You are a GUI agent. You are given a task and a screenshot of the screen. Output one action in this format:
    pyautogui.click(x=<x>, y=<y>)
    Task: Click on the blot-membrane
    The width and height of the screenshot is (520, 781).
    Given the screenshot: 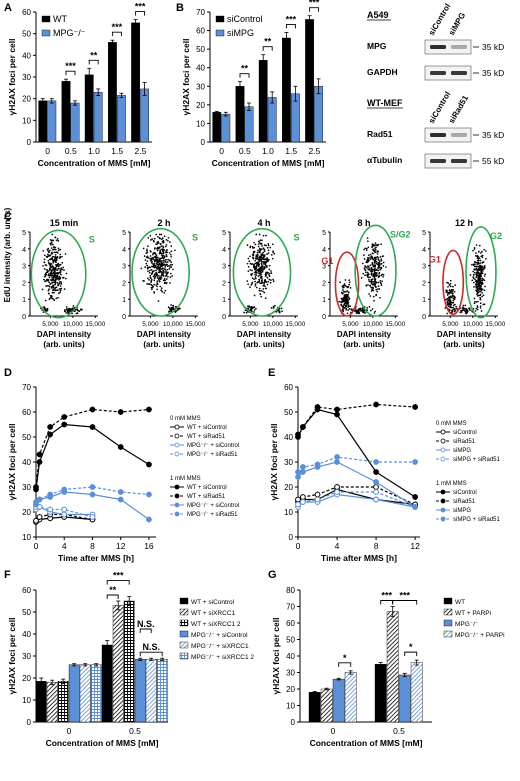 What is the action you would take?
    pyautogui.click(x=448, y=47)
    